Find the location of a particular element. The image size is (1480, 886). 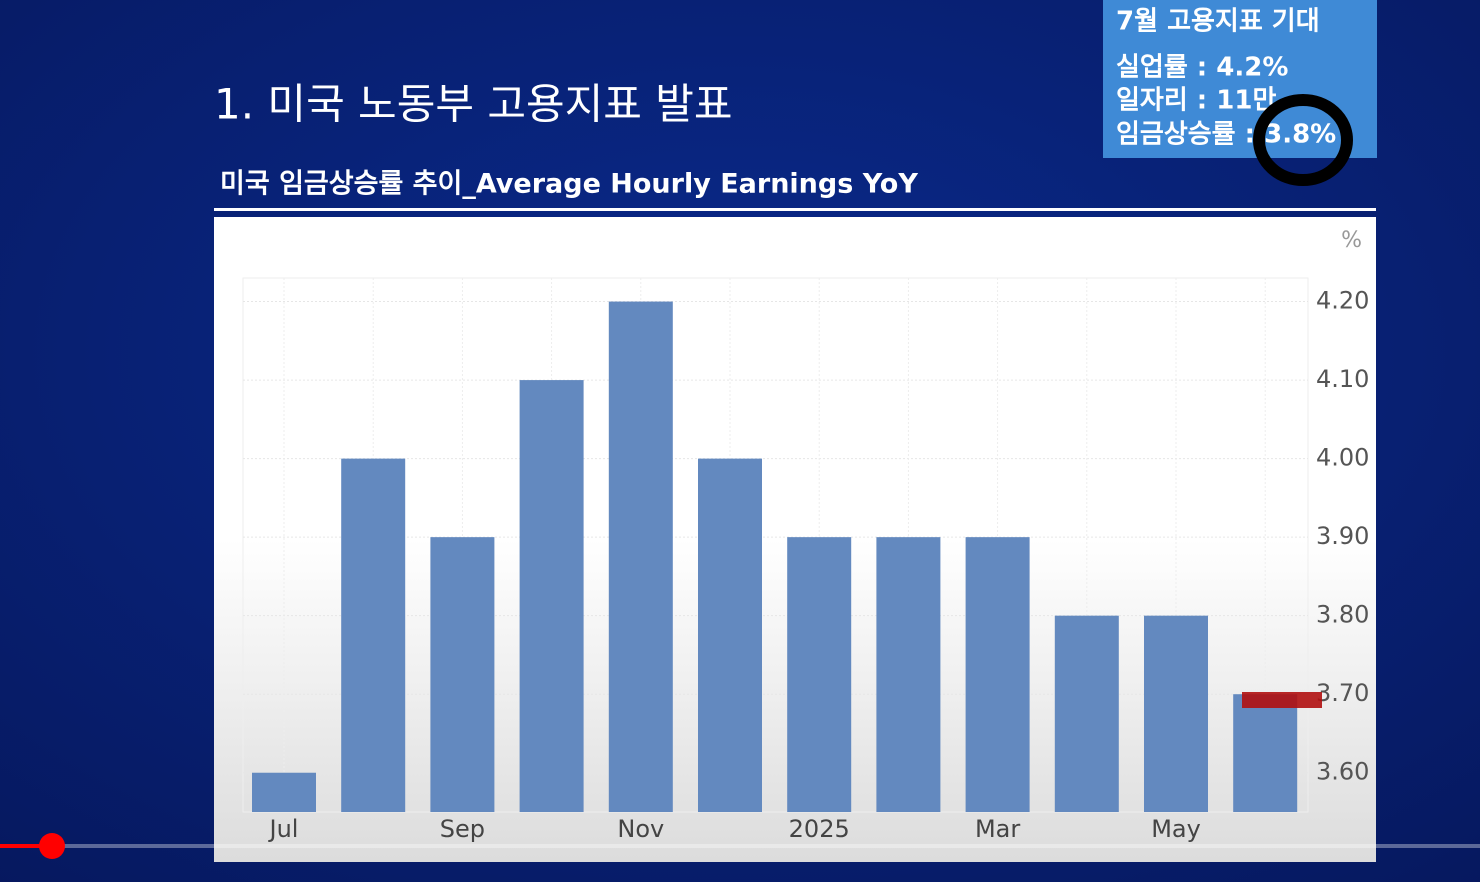

note-line: 임금상승률 : 3.8% is located at coordinates (1226, 135).